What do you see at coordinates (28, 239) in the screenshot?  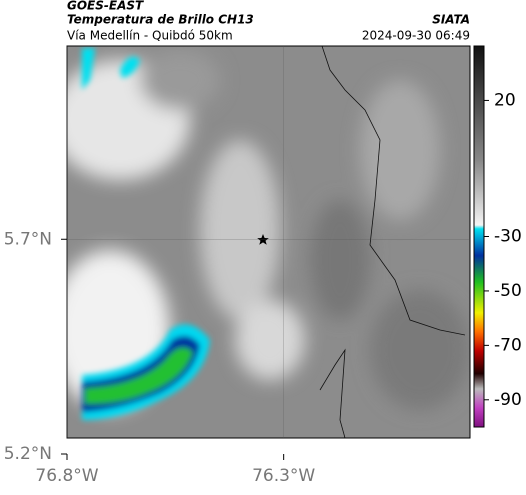 I see `y-tick-label: 5.7°N` at bounding box center [28, 239].